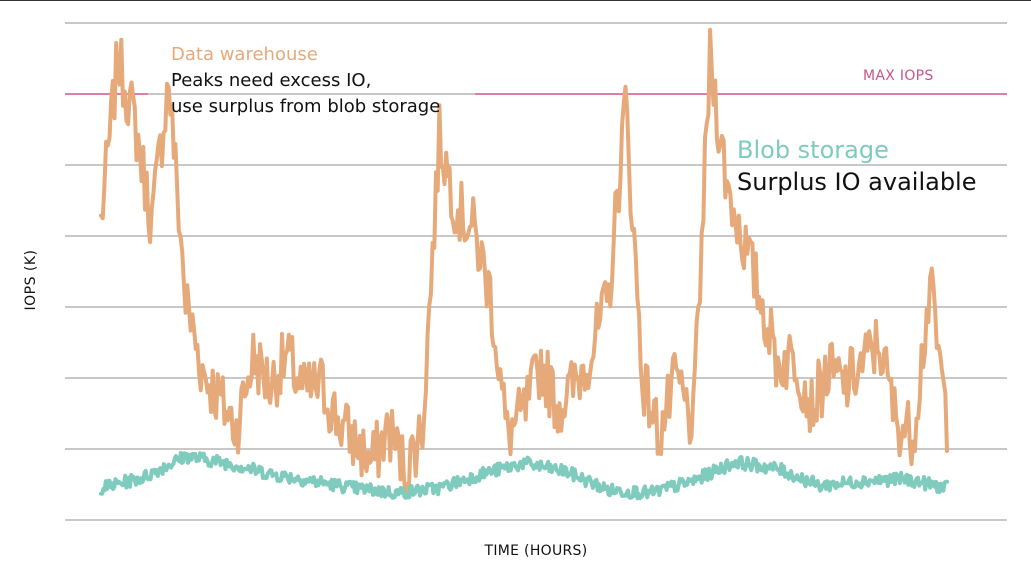  What do you see at coordinates (813, 150) in the screenshot?
I see `blob-storage-title: Blob storage` at bounding box center [813, 150].